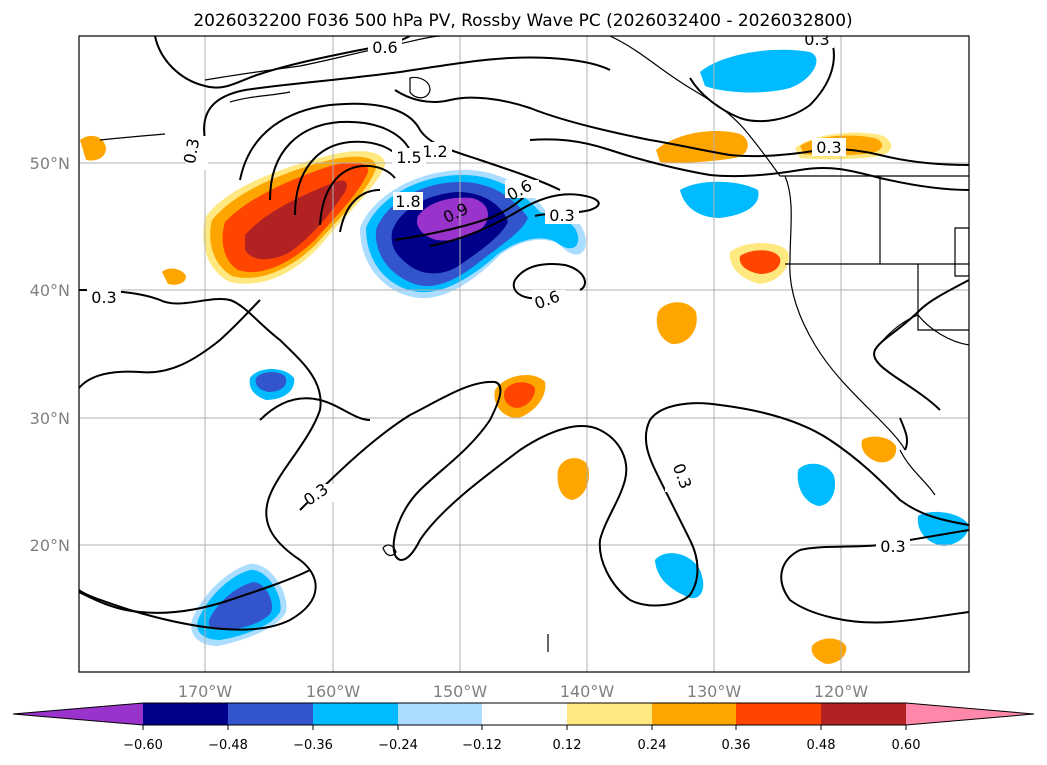  What do you see at coordinates (587, 691) in the screenshot?
I see `lon-label-140w: 140°W` at bounding box center [587, 691].